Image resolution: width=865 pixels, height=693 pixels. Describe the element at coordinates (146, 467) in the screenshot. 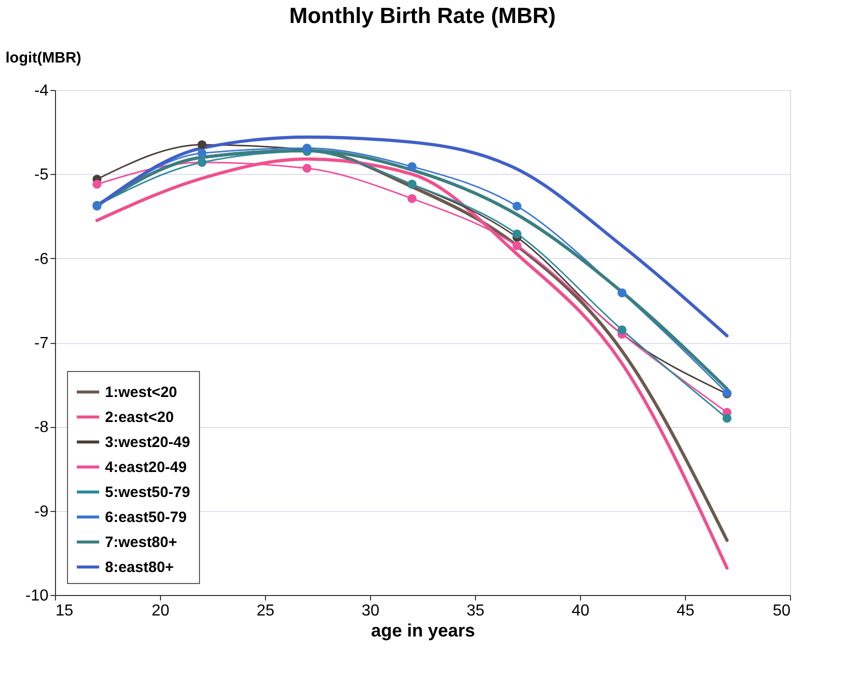

I see `legend-label: 4:east20-49` at that location.